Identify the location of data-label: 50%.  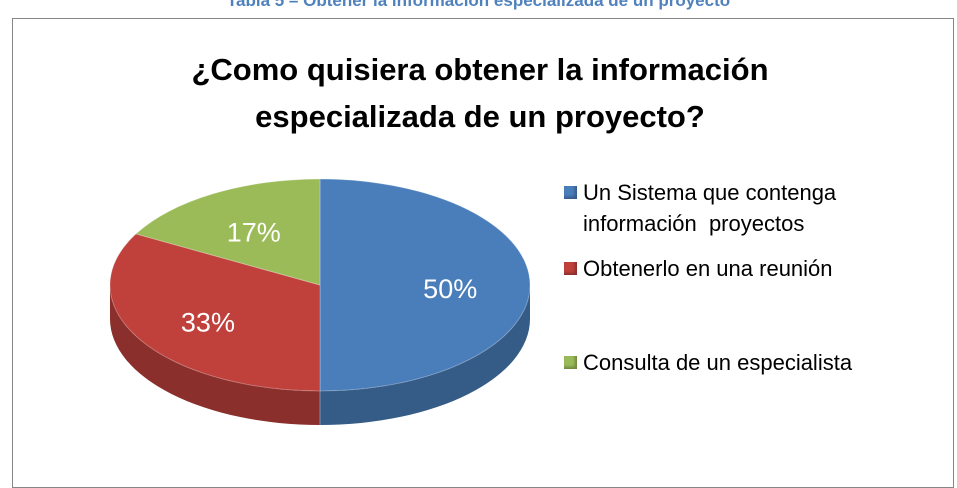
(450, 289).